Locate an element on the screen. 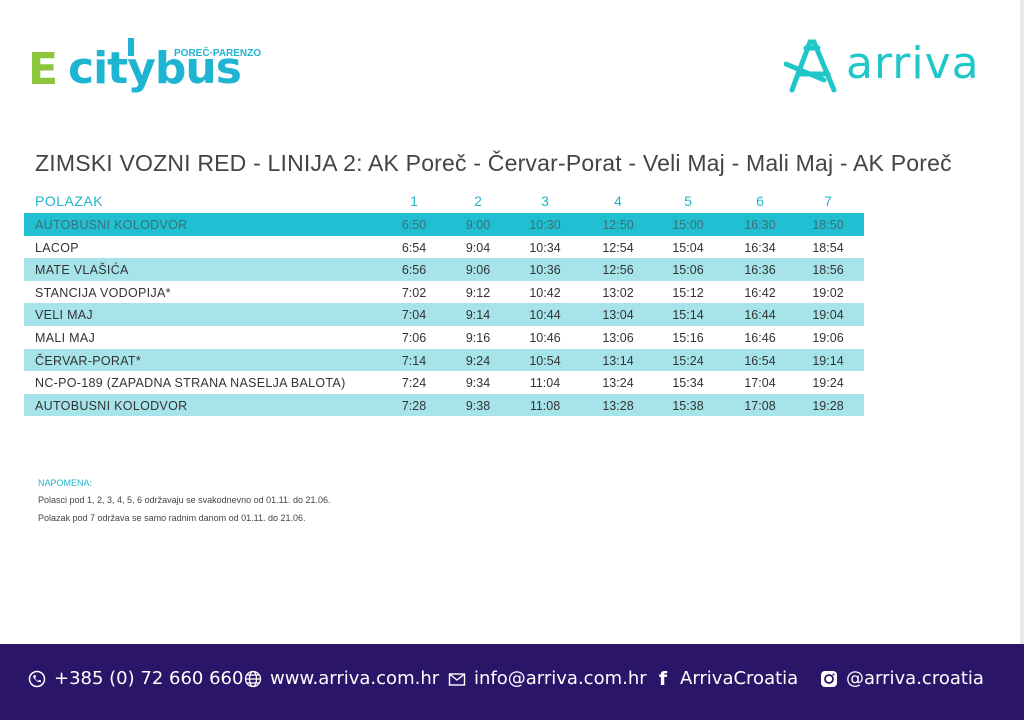 This screenshot has width=1024, height=720. departure-time: 15:04 is located at coordinates (688, 247).